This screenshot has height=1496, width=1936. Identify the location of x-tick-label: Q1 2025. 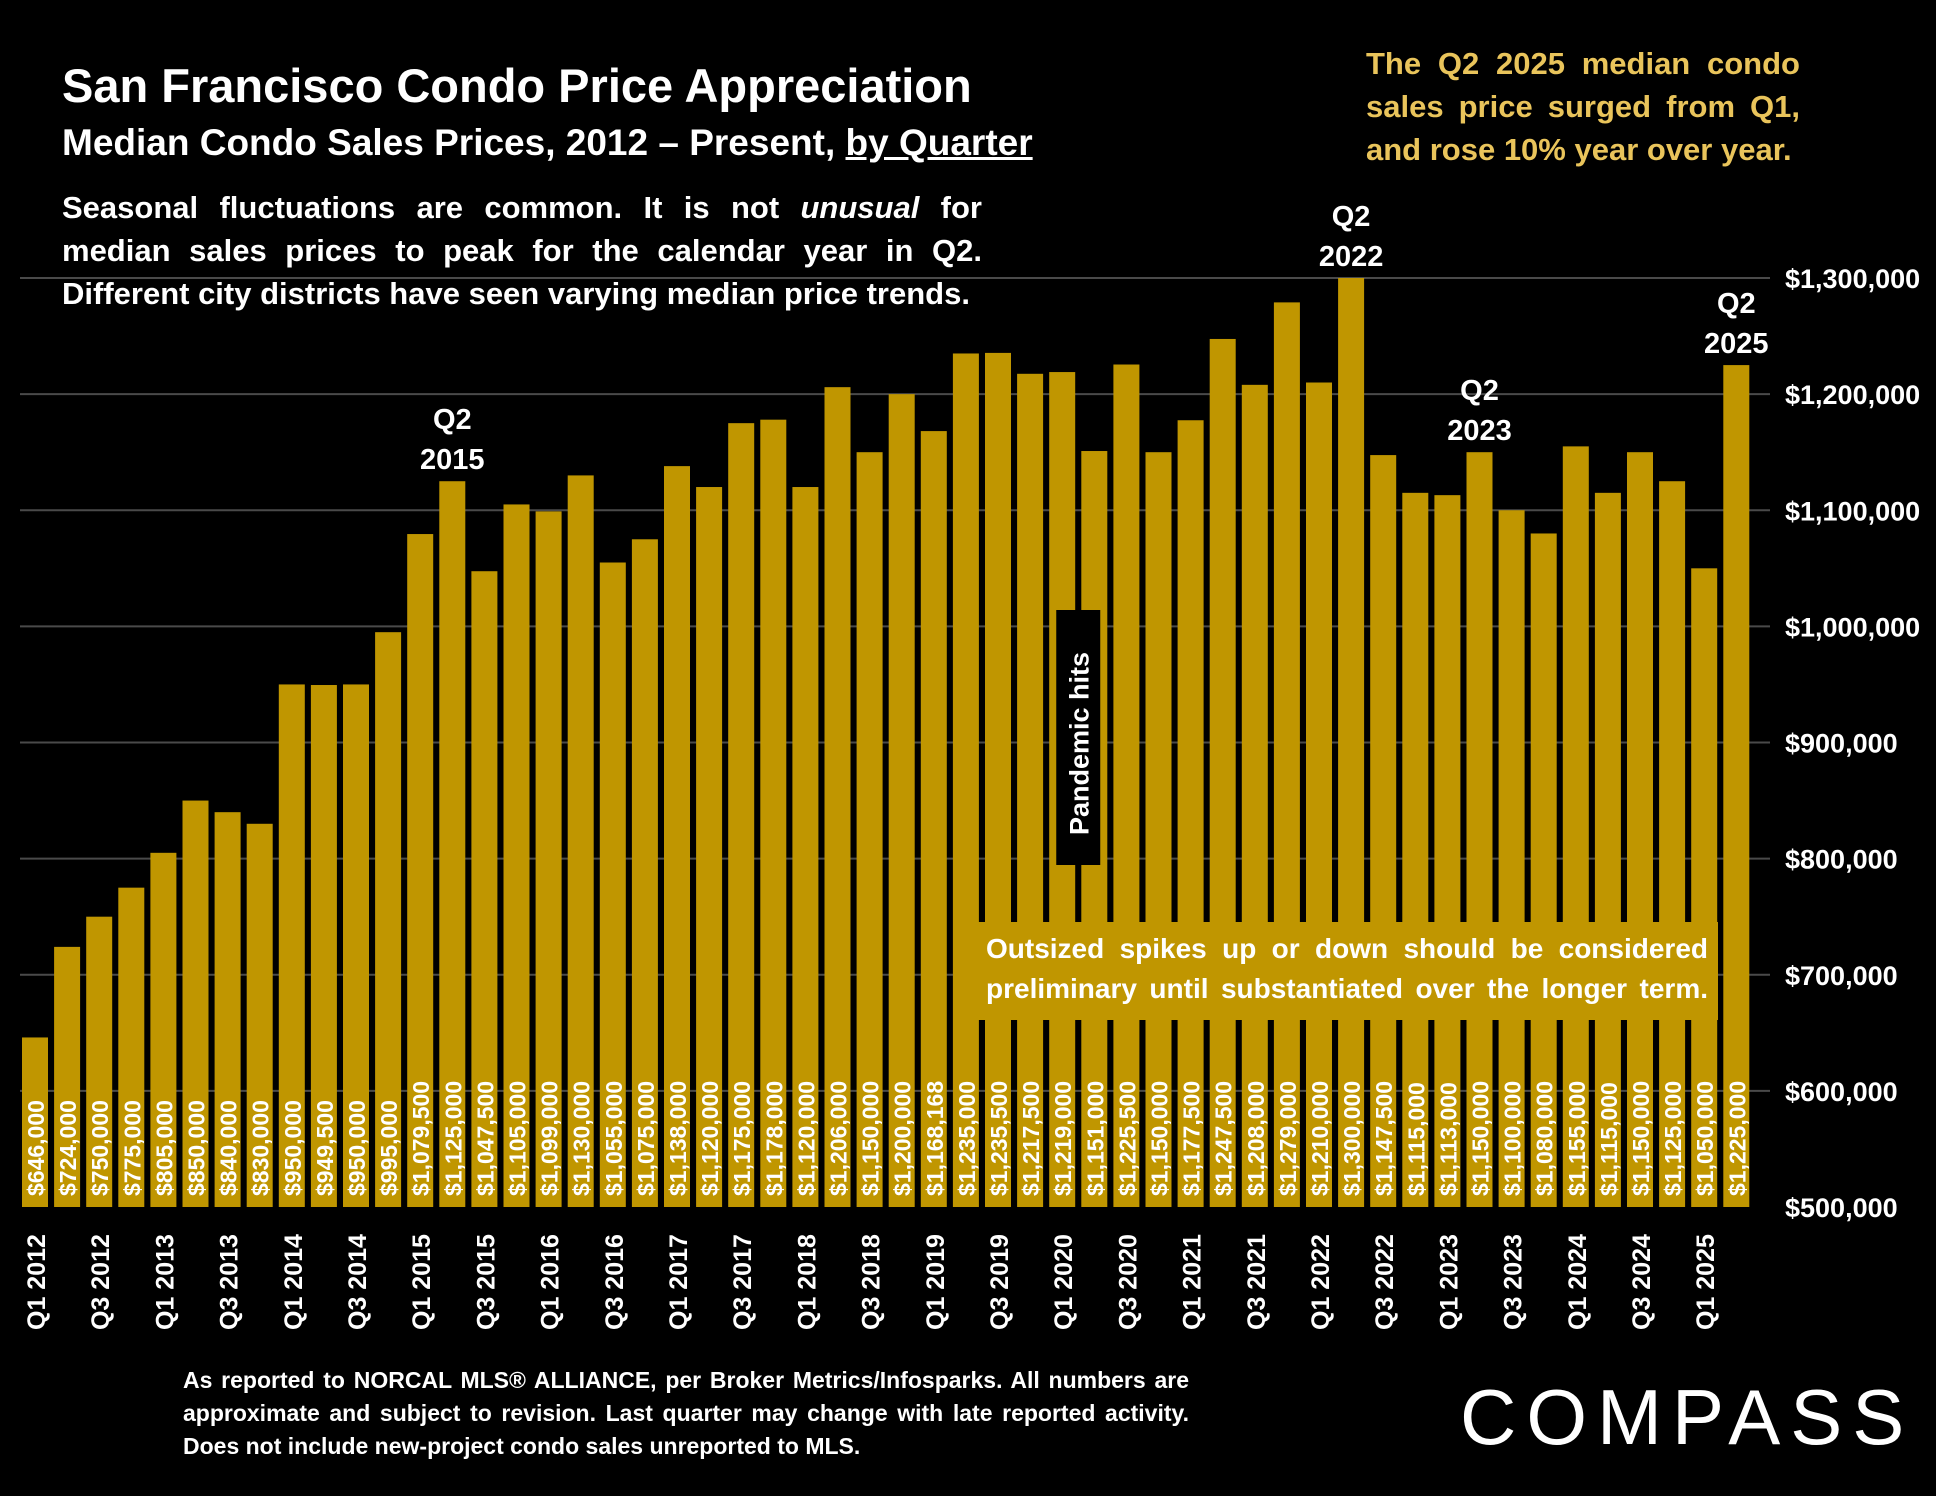
(1706, 1282).